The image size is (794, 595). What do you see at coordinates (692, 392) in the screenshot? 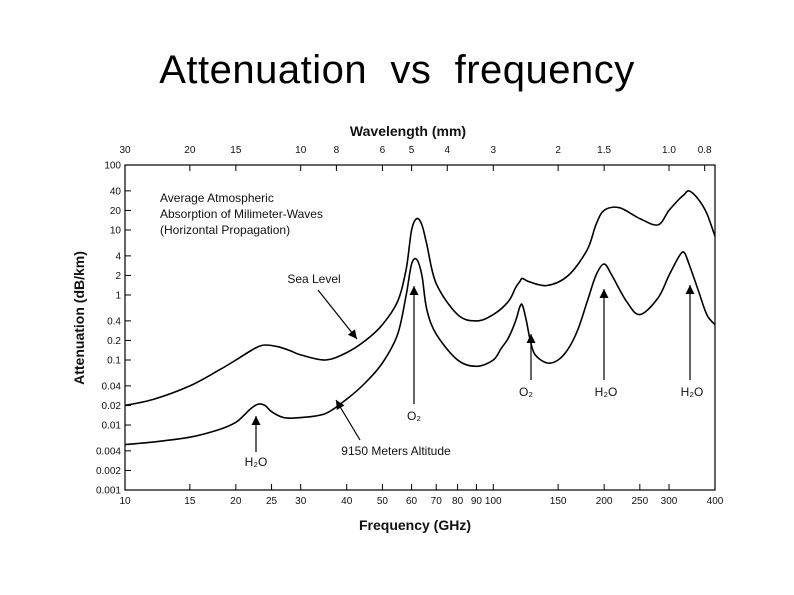
I see `annotation-h2o-325: H₂O` at bounding box center [692, 392].